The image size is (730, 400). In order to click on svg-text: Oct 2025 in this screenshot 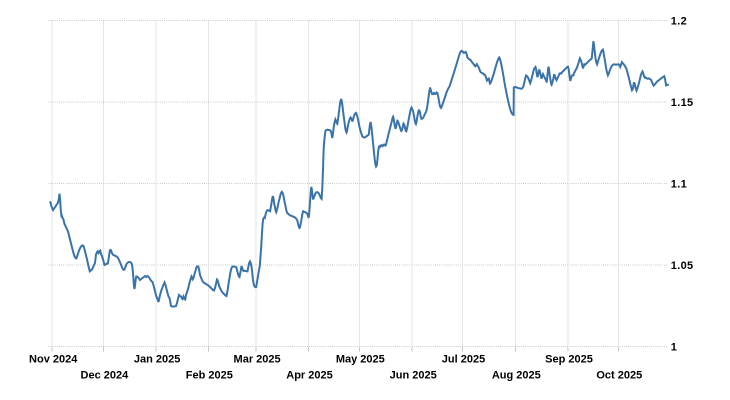, I will do `click(619, 375)`.